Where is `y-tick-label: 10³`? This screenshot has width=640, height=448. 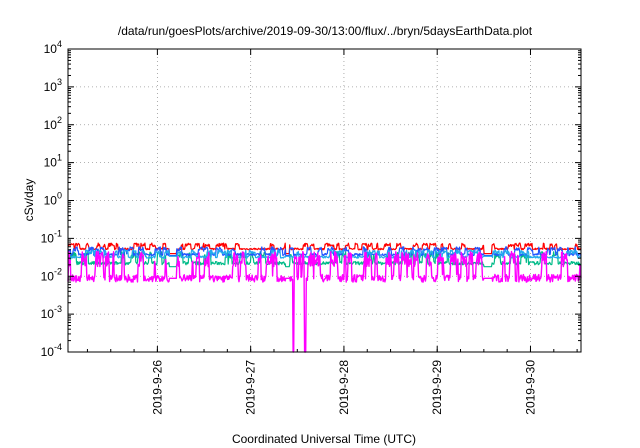 y-tick-label: 10³ is located at coordinates (53, 85).